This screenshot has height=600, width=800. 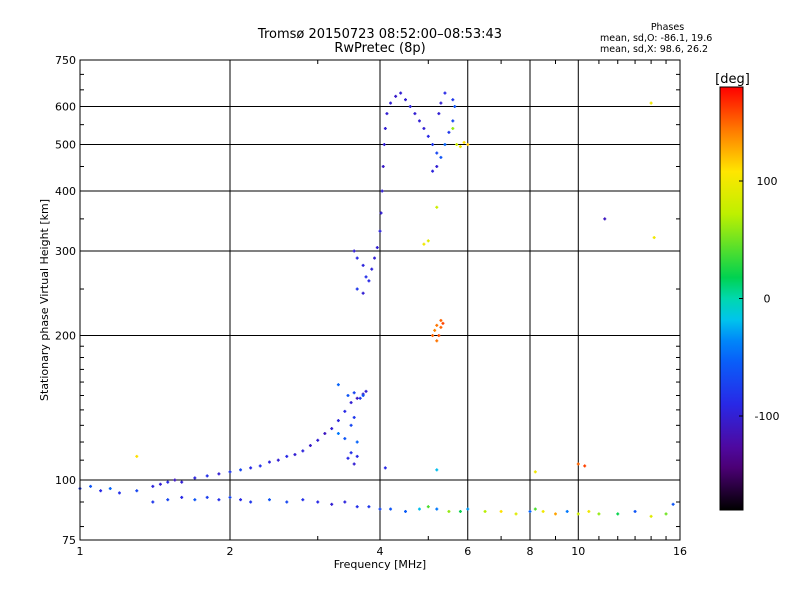 What do you see at coordinates (230, 551) in the screenshot?
I see `x-tick-label: 2` at bounding box center [230, 551].